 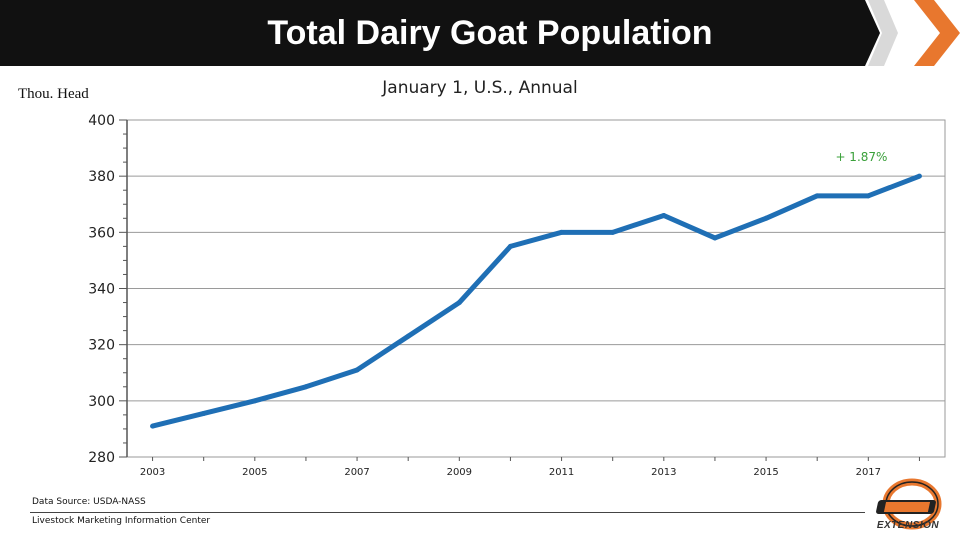 What do you see at coordinates (909, 504) in the screenshot?
I see `osu-extension-logo` at bounding box center [909, 504].